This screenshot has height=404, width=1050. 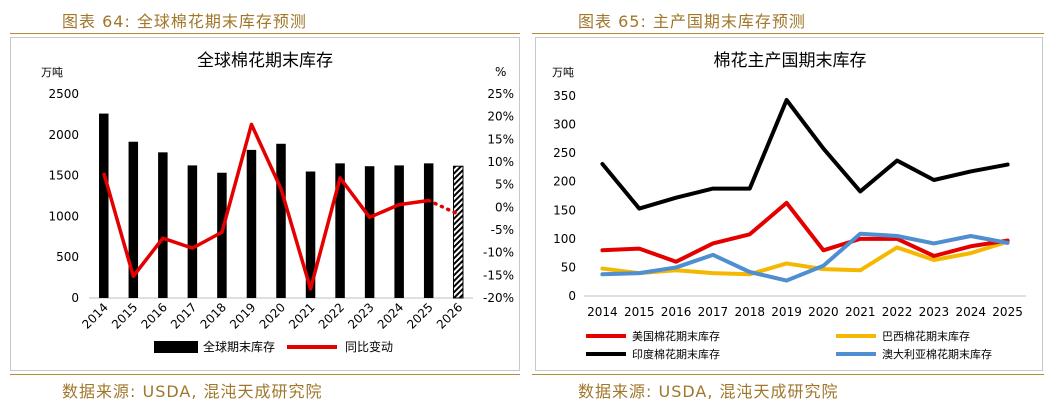 What do you see at coordinates (251, 223) in the screenshot?
I see `bar-2019` at bounding box center [251, 223].